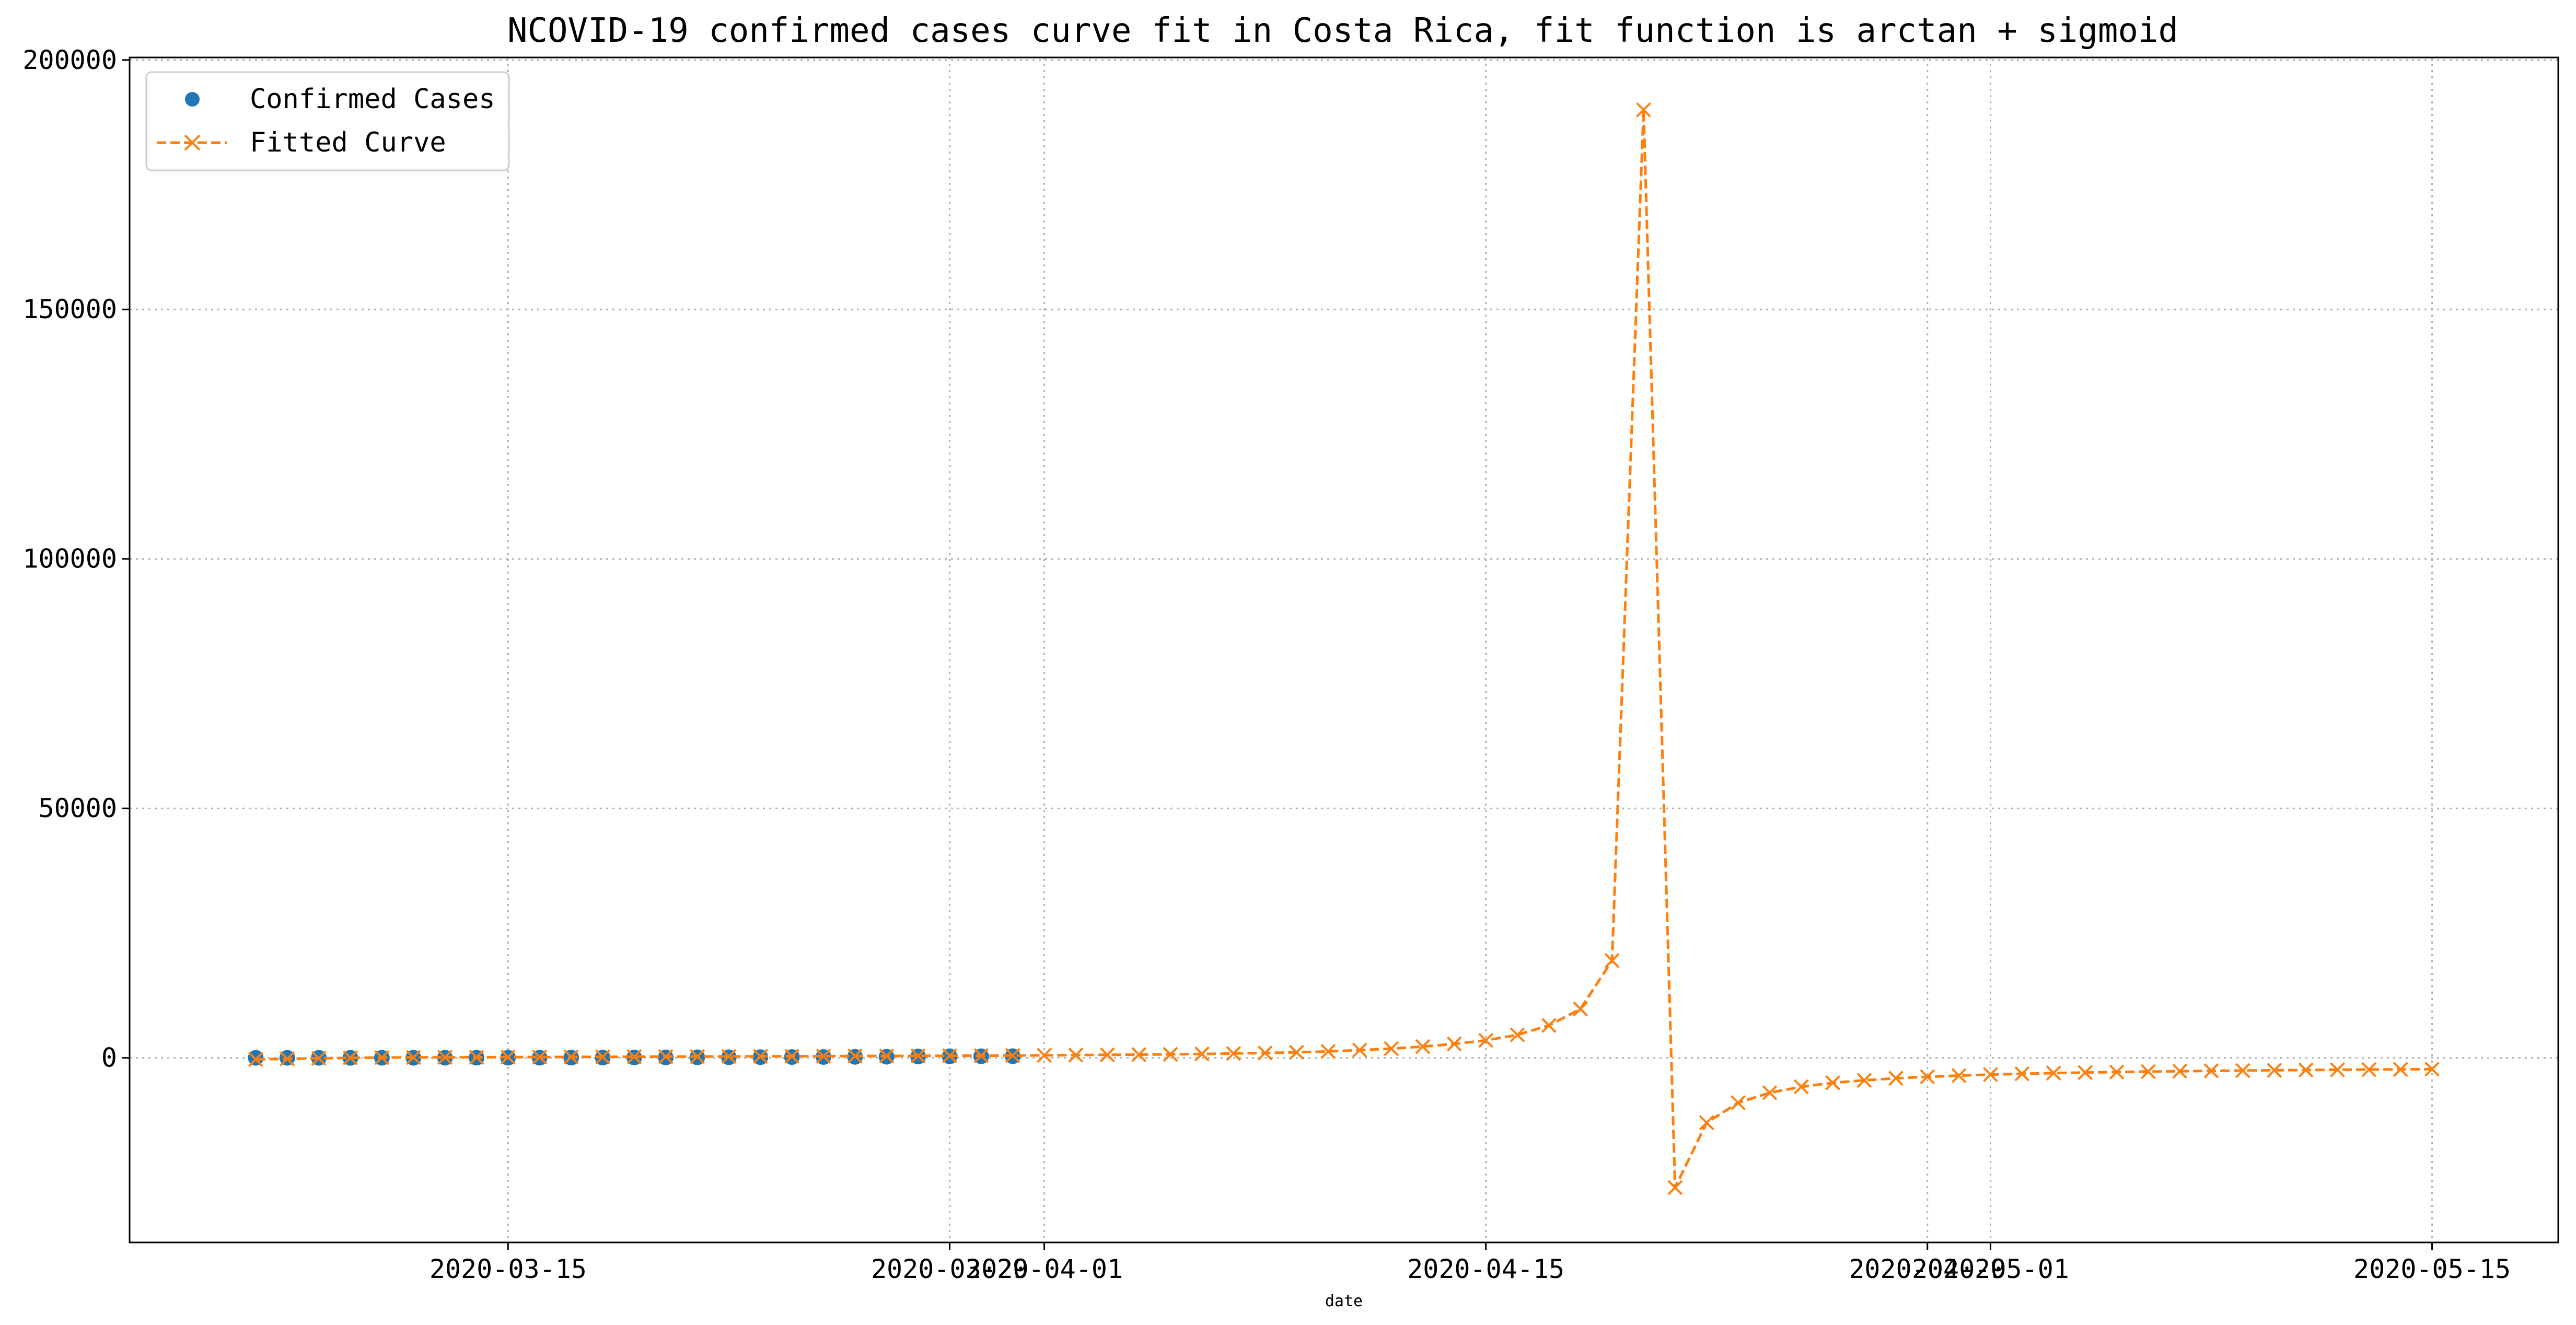  Describe the element at coordinates (949, 1269) in the screenshot. I see `x-tick-label: 2020-03-29` at that location.